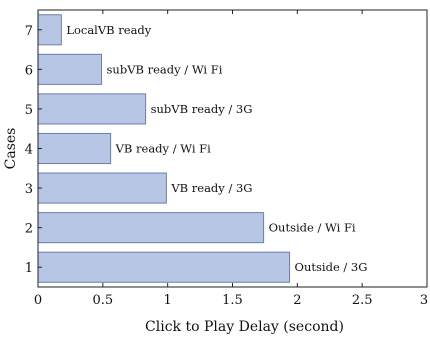 Image resolution: width=430 pixels, height=340 pixels. What do you see at coordinates (165, 69) in the screenshot?
I see `bar-label-case-6: subVB ready / Wi Fi` at bounding box center [165, 69].